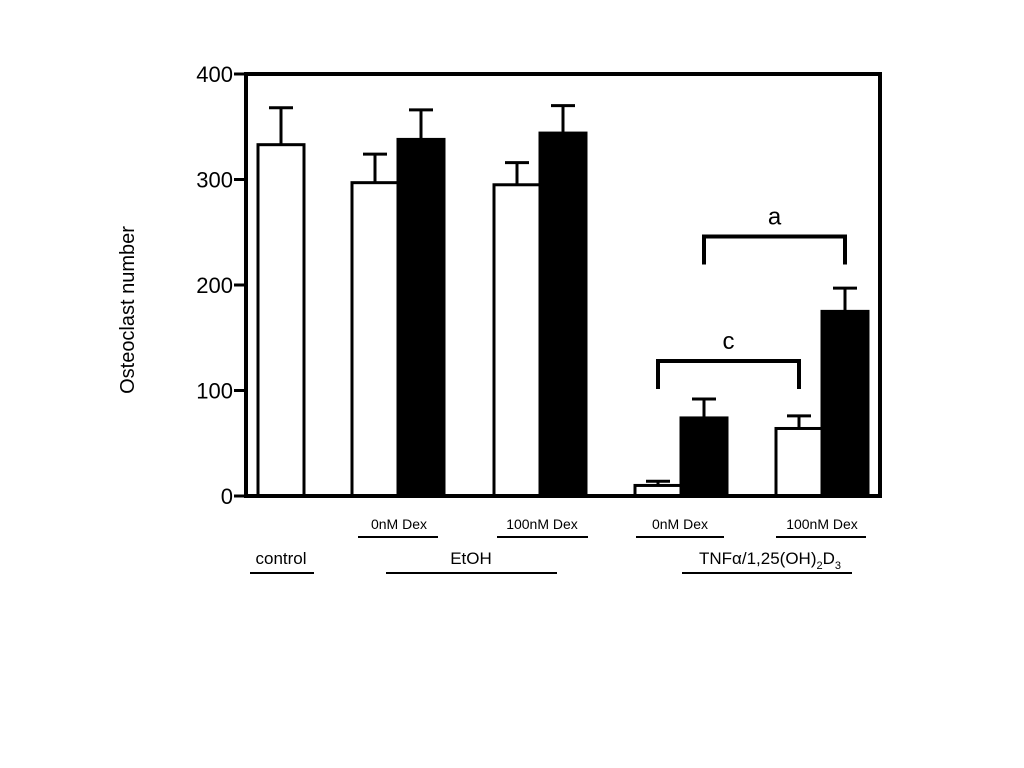 The width and height of the screenshot is (1024, 768). What do you see at coordinates (128, 310) in the screenshot?
I see `y-axis-label: Osteoclast number` at bounding box center [128, 310].